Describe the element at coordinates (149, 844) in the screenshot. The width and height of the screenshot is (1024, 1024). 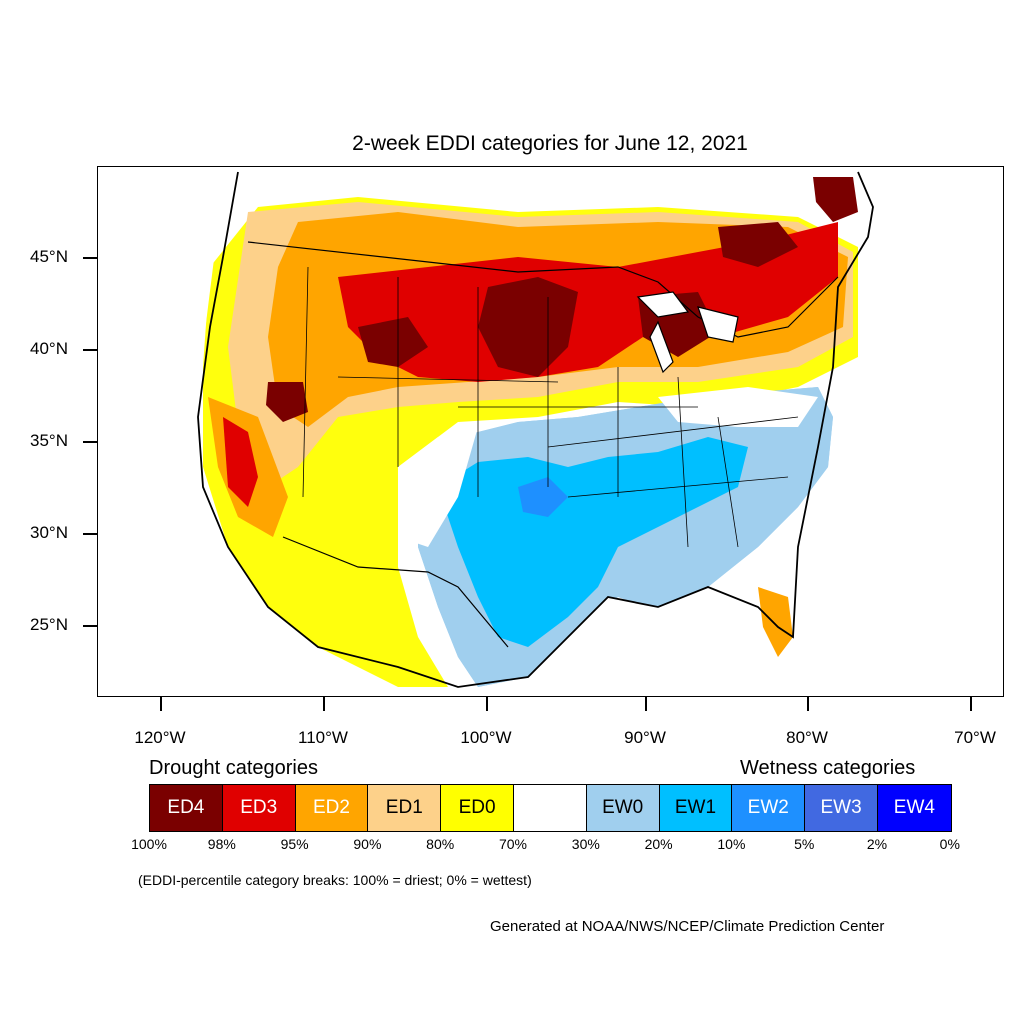
I see `legend-percentile-label: 100%` at that location.